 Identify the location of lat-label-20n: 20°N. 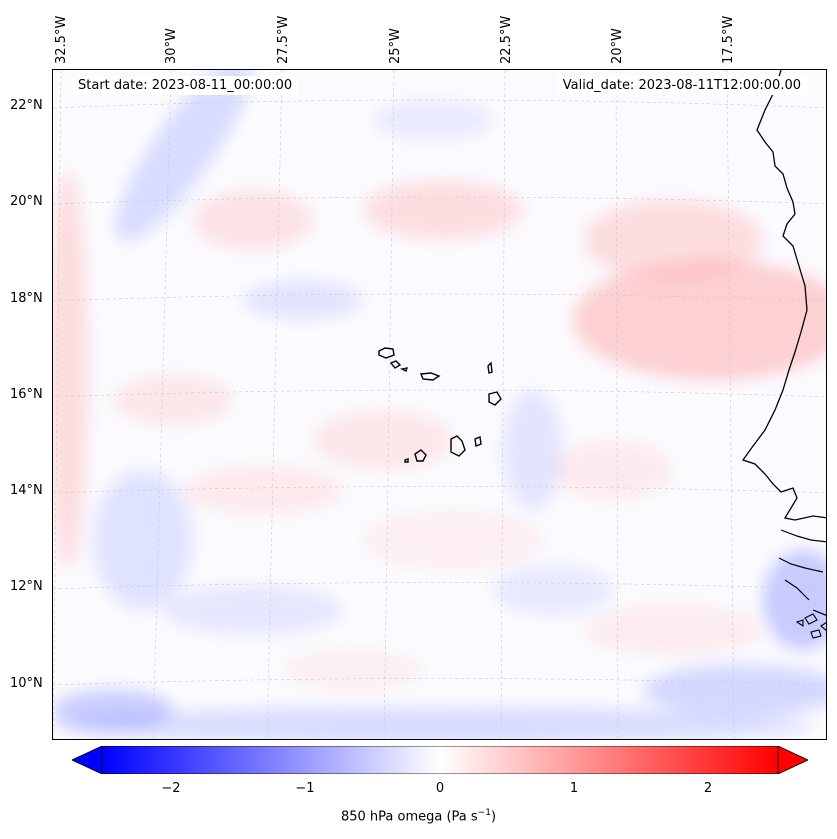
(26, 201).